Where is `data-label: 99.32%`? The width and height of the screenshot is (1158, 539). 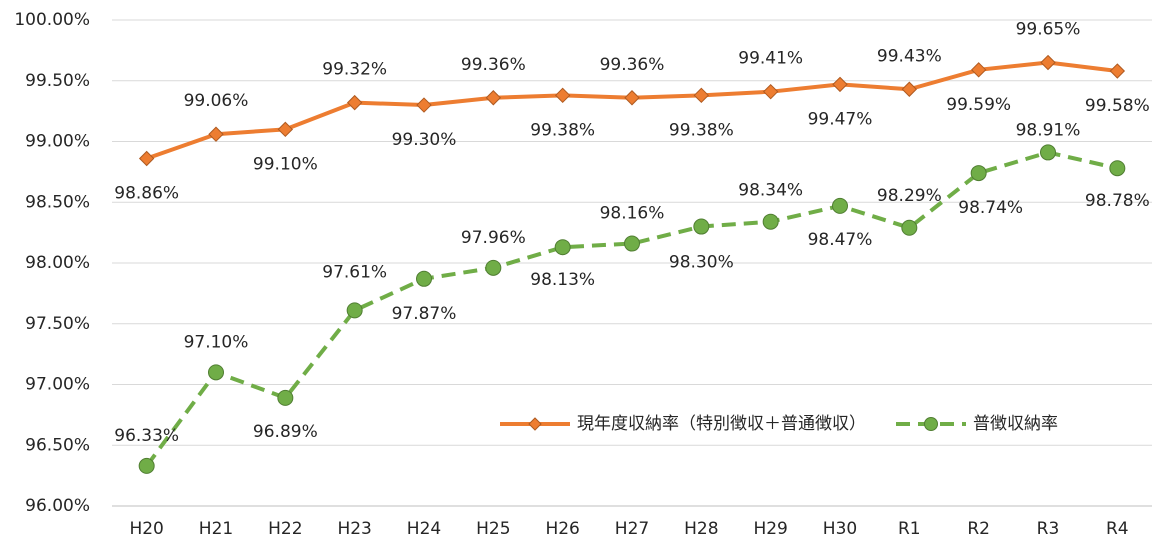
data-label: 99.32% is located at coordinates (354, 70).